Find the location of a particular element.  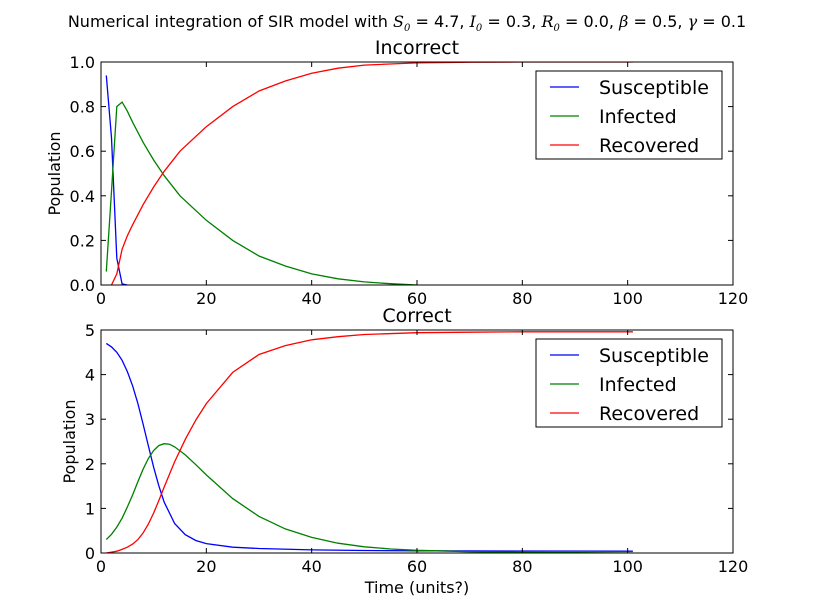

y-tick-label: 3 is located at coordinates (90, 419).